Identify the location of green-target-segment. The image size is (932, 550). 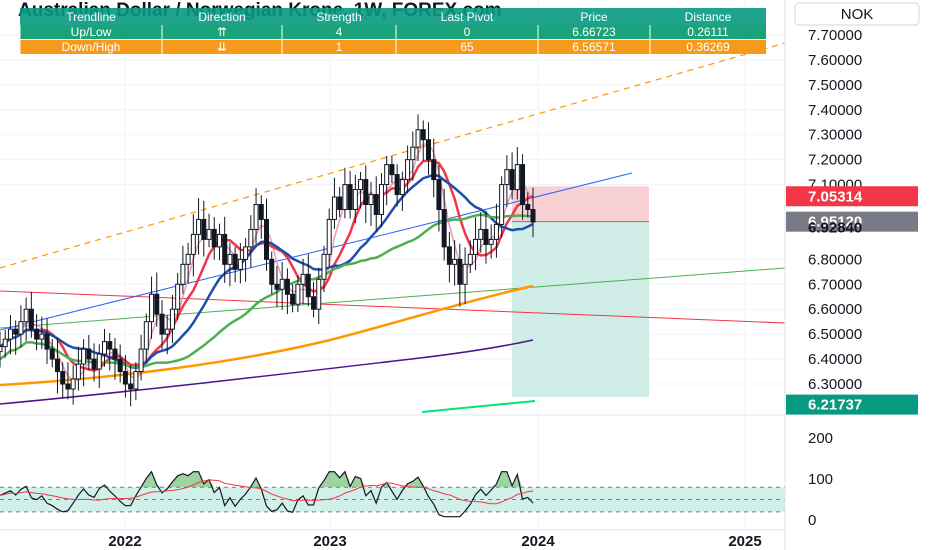
(478, 406).